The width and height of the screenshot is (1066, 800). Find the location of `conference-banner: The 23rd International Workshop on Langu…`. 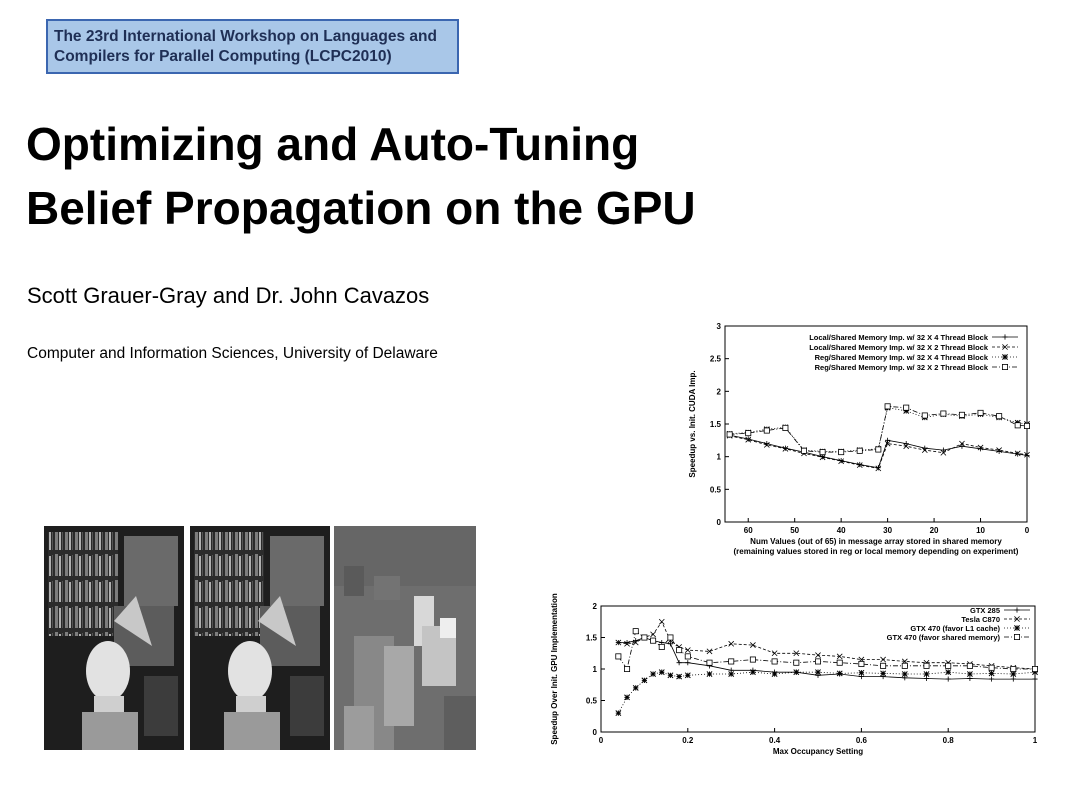

conference-banner: The 23rd International Workshop on Langu… is located at coordinates (252, 46).